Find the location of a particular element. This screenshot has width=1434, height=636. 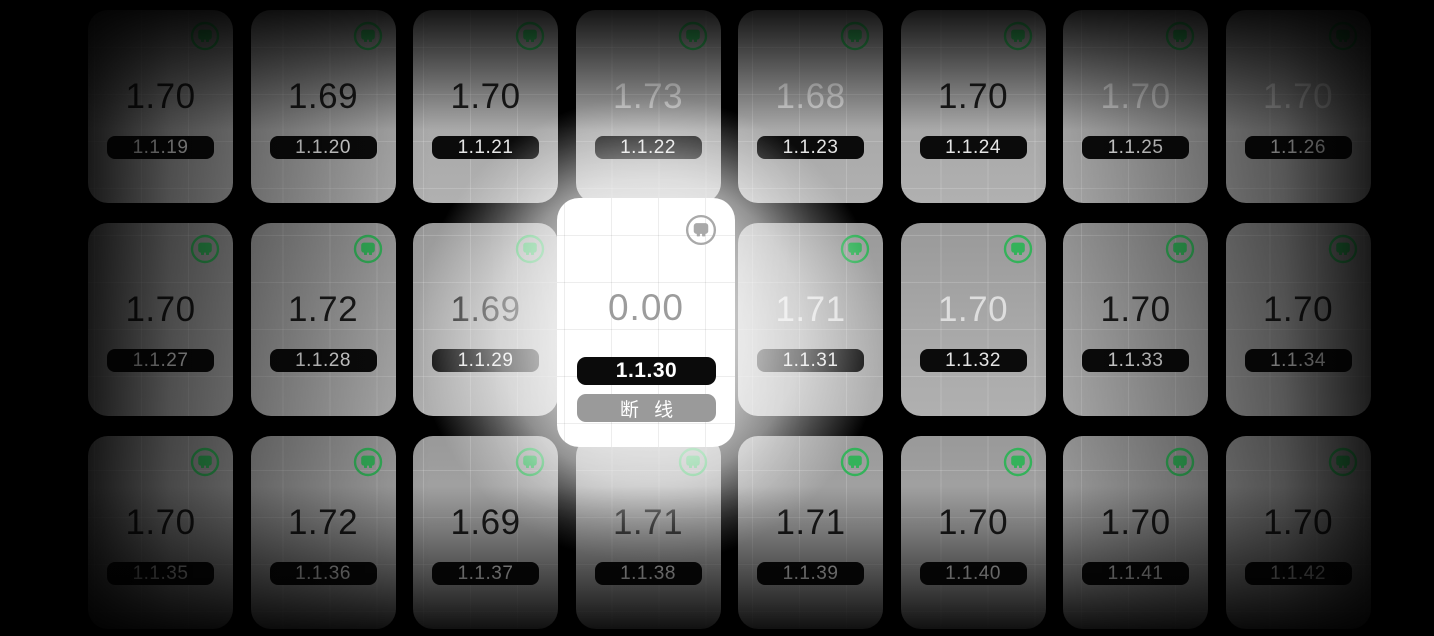

device-card: 1.70 1.1.25 is located at coordinates (1135, 106).